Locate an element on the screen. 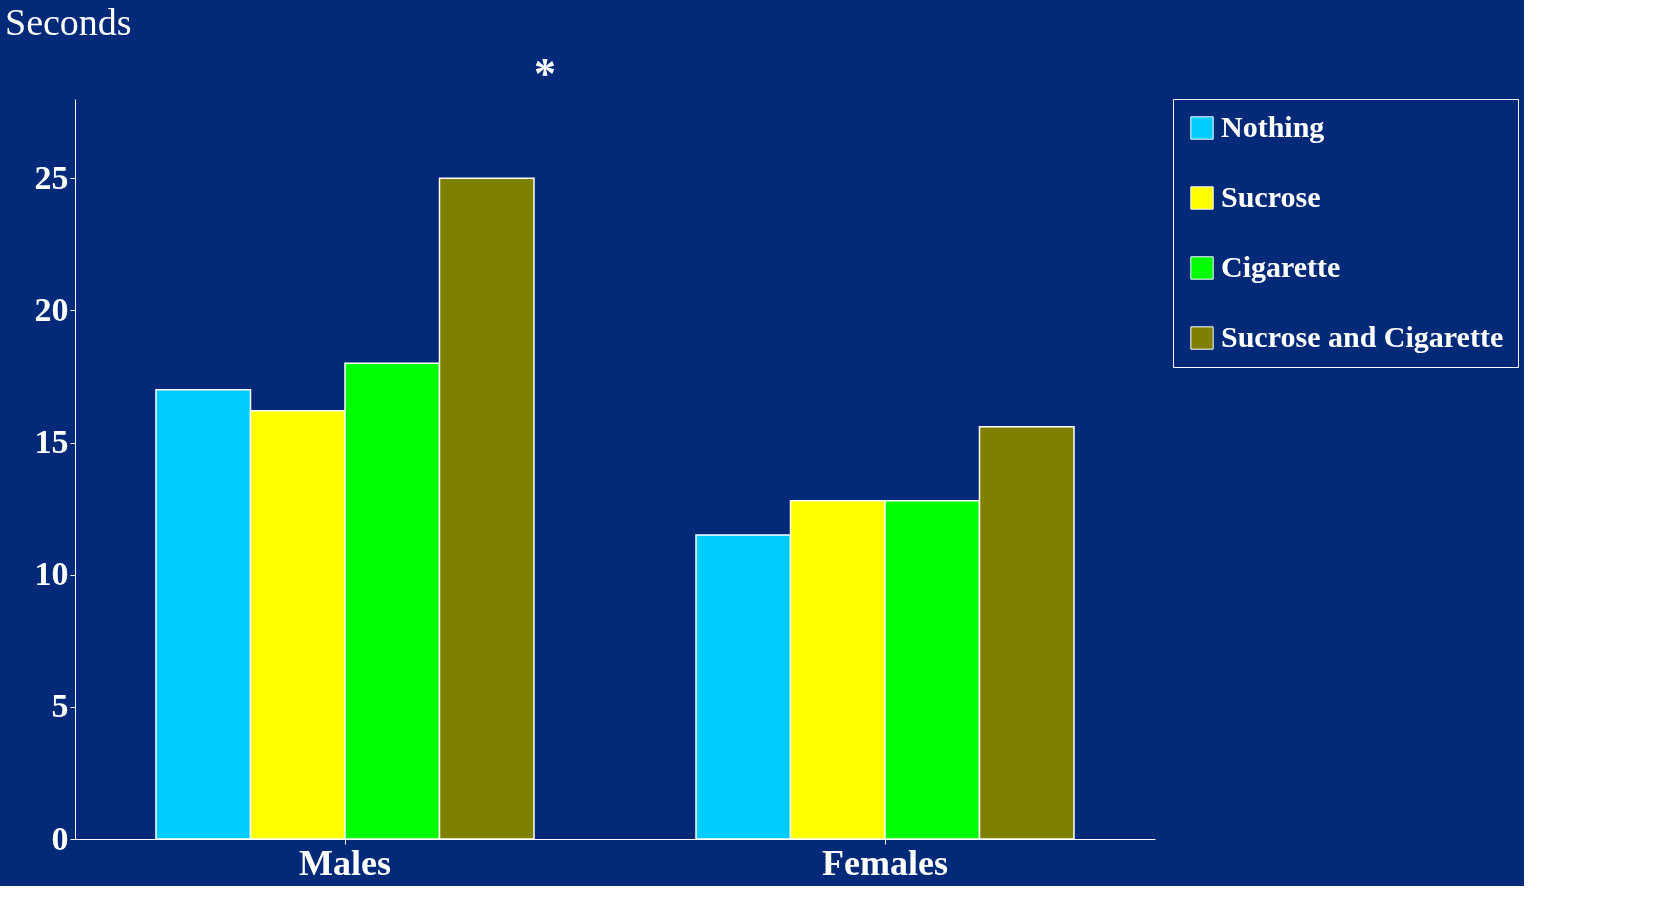 The width and height of the screenshot is (1665, 922). legend-label: Cigarette is located at coordinates (1281, 266).